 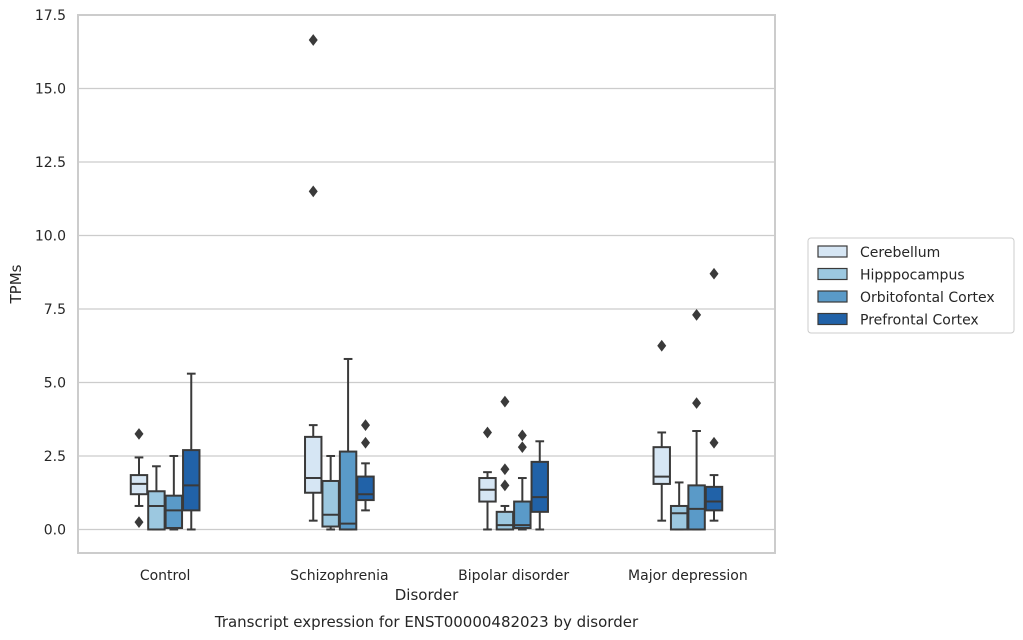 What do you see at coordinates (339, 576) in the screenshot?
I see `x-tick-label: Schizophrenia` at bounding box center [339, 576].